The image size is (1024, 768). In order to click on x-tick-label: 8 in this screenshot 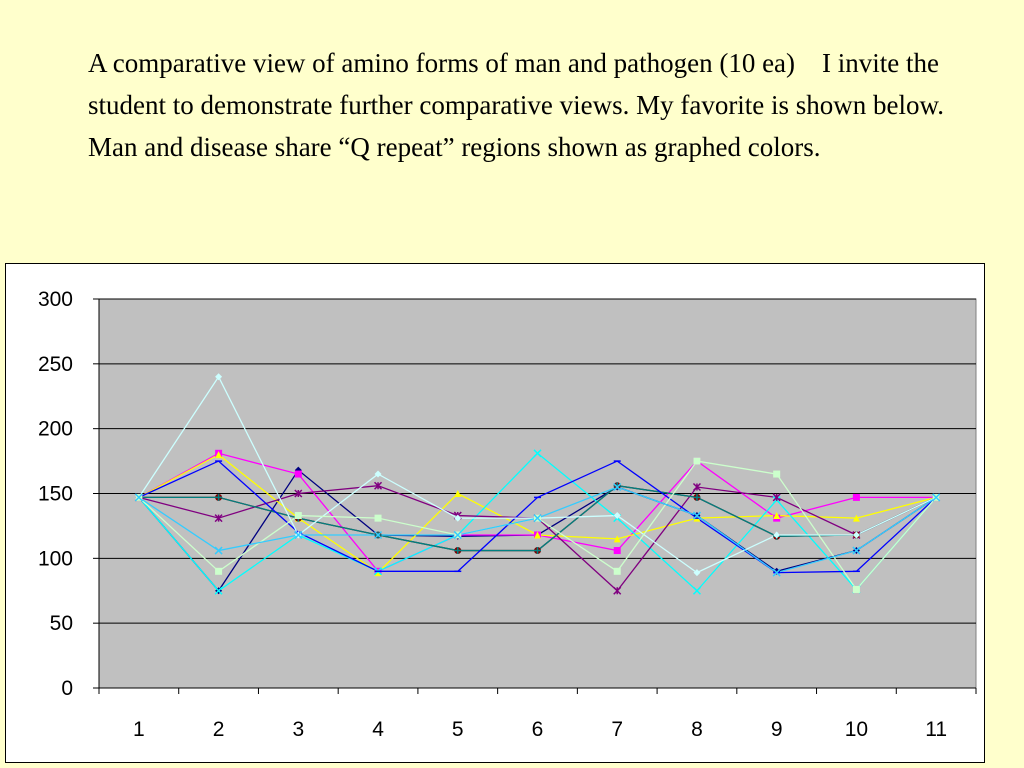, I will do `click(697, 729)`.